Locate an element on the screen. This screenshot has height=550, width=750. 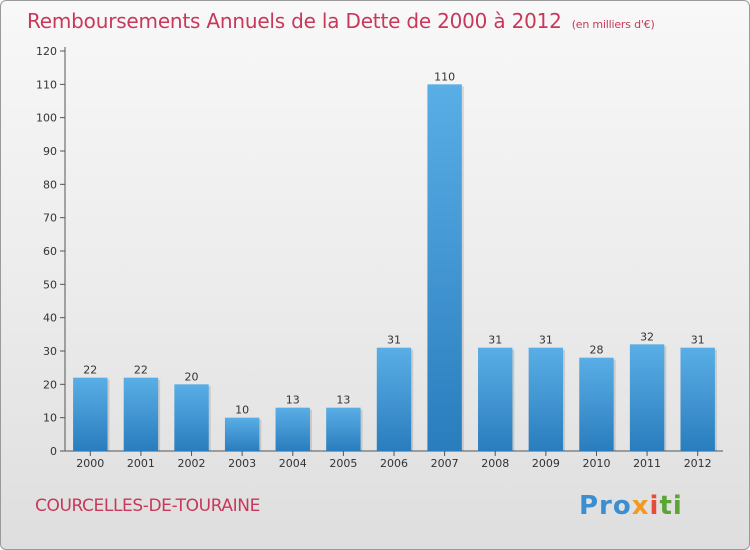
x-tick-label: 2001 is located at coordinates (141, 463).